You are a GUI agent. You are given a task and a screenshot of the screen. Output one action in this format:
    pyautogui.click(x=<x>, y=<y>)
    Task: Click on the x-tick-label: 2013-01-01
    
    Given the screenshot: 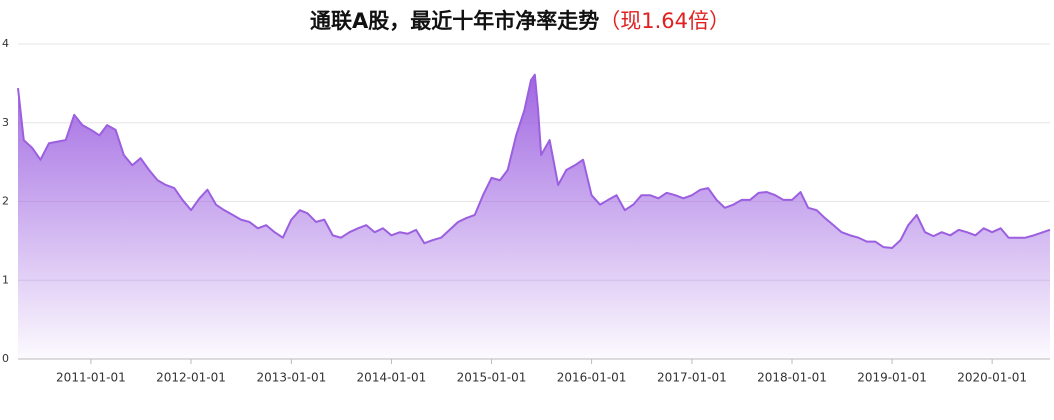 What is the action you would take?
    pyautogui.click(x=291, y=378)
    